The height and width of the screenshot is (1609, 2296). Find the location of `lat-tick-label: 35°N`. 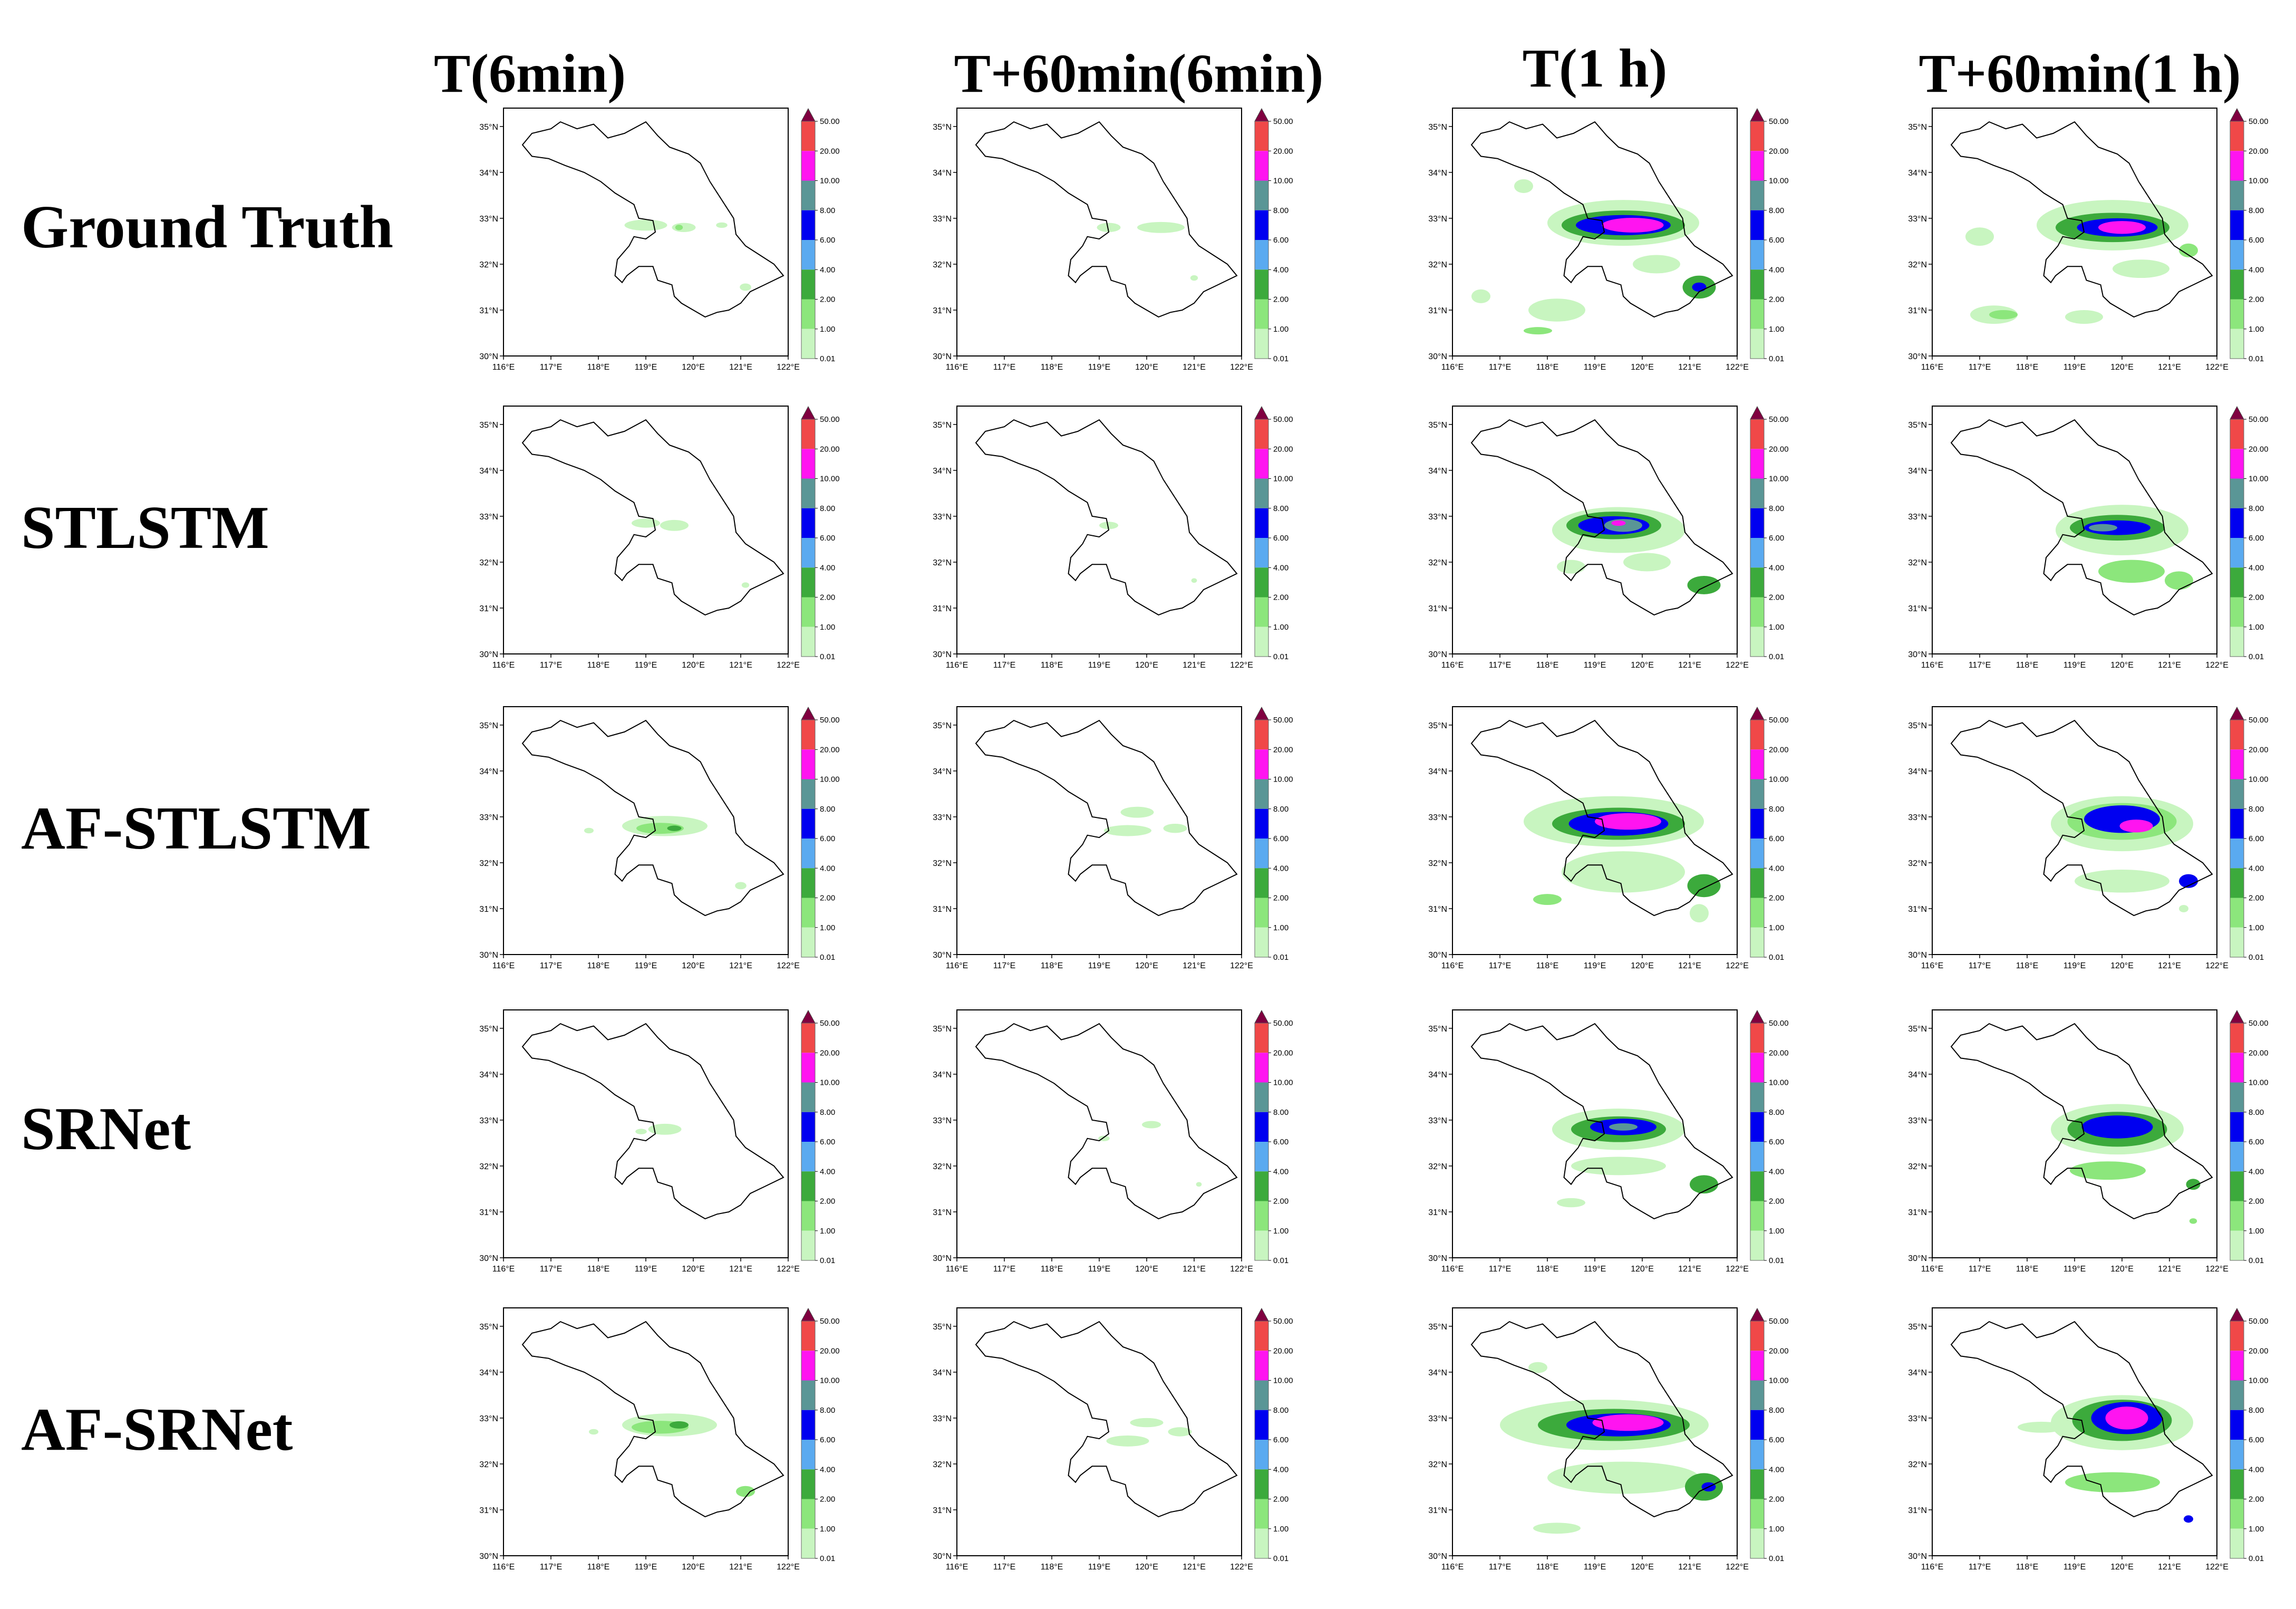

lat-tick-label: 35°N is located at coordinates (943, 725).